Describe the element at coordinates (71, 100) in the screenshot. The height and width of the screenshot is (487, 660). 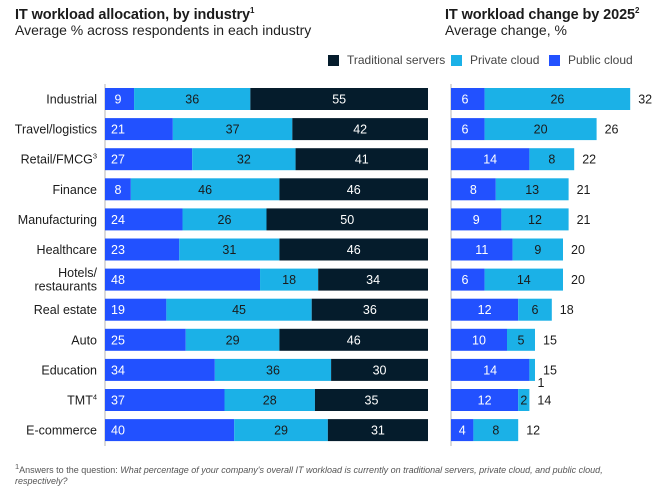
I see `category-label-industrial: Industrial` at that location.